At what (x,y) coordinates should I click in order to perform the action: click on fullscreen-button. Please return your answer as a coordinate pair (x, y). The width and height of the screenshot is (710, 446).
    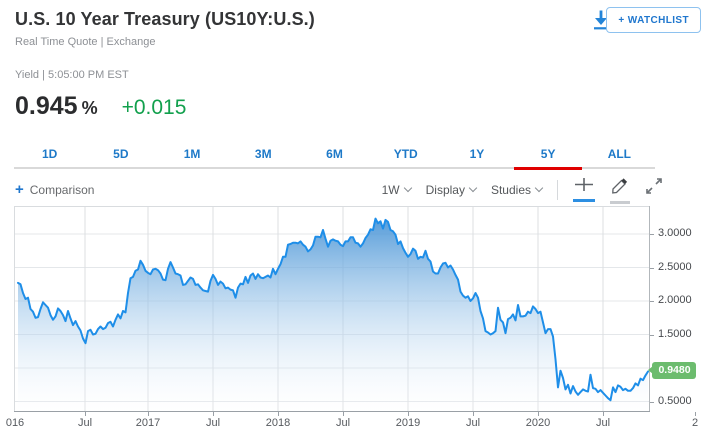
    Looking at the image, I should click on (654, 189).